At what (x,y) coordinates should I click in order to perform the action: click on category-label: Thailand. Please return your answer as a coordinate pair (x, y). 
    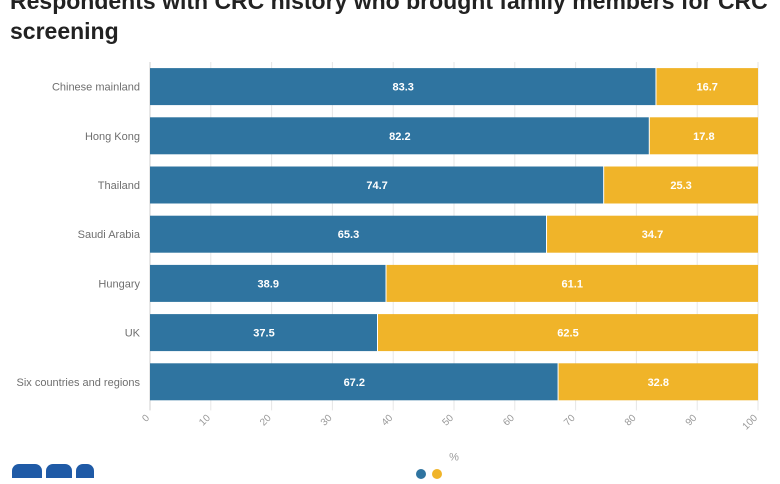
    Looking at the image, I should click on (119, 186).